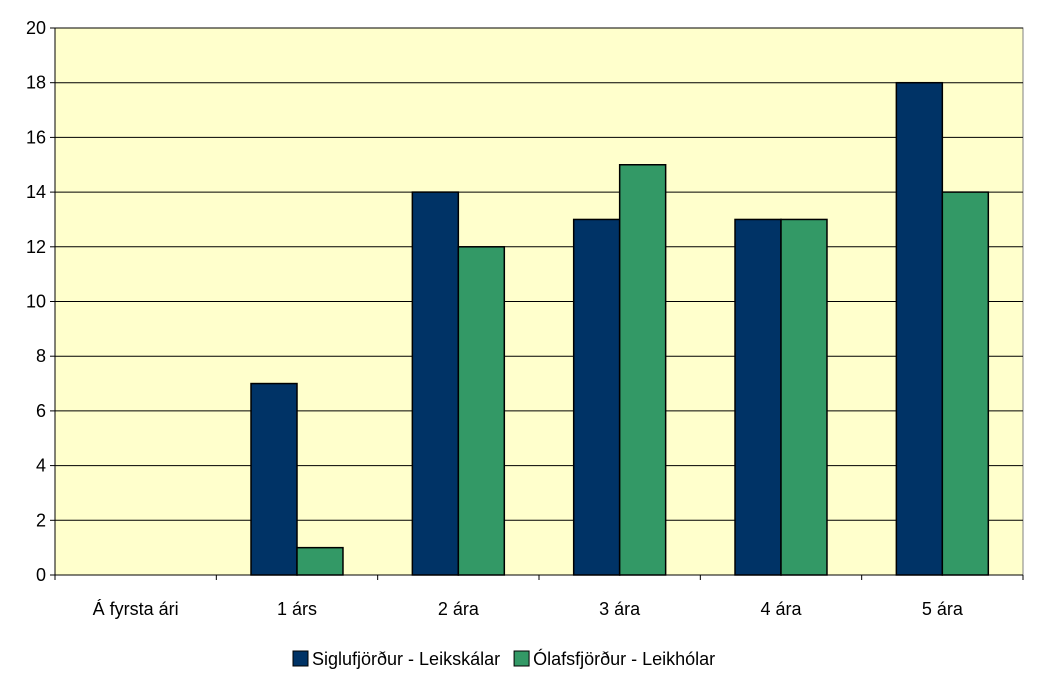 Image resolution: width=1045 pixels, height=680 pixels. Describe the element at coordinates (297, 609) in the screenshot. I see `x-tick-label: 1 árs` at that location.